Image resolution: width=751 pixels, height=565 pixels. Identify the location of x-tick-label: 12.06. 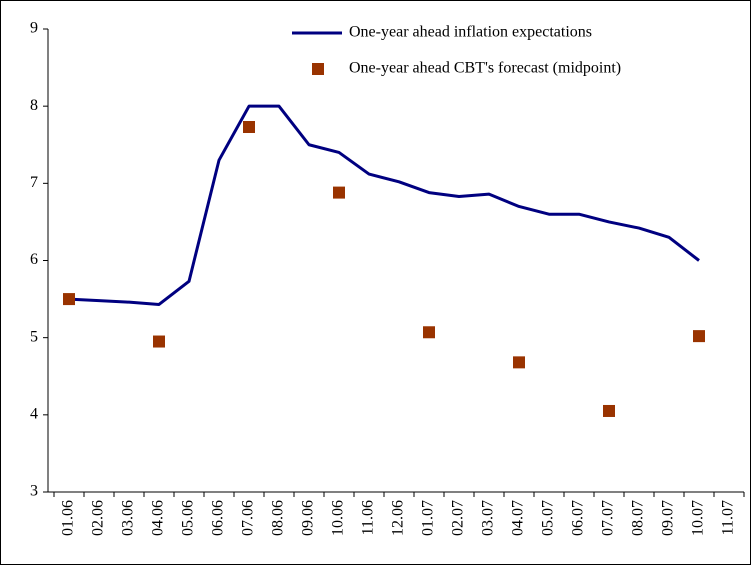
(398, 518).